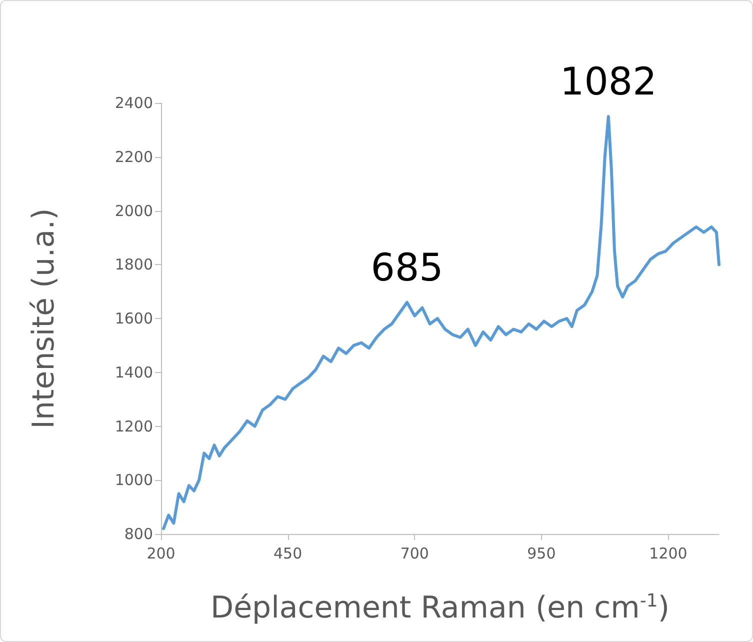 Image resolution: width=753 pixels, height=642 pixels. I want to click on x-tick-label: 700, so click(414, 553).